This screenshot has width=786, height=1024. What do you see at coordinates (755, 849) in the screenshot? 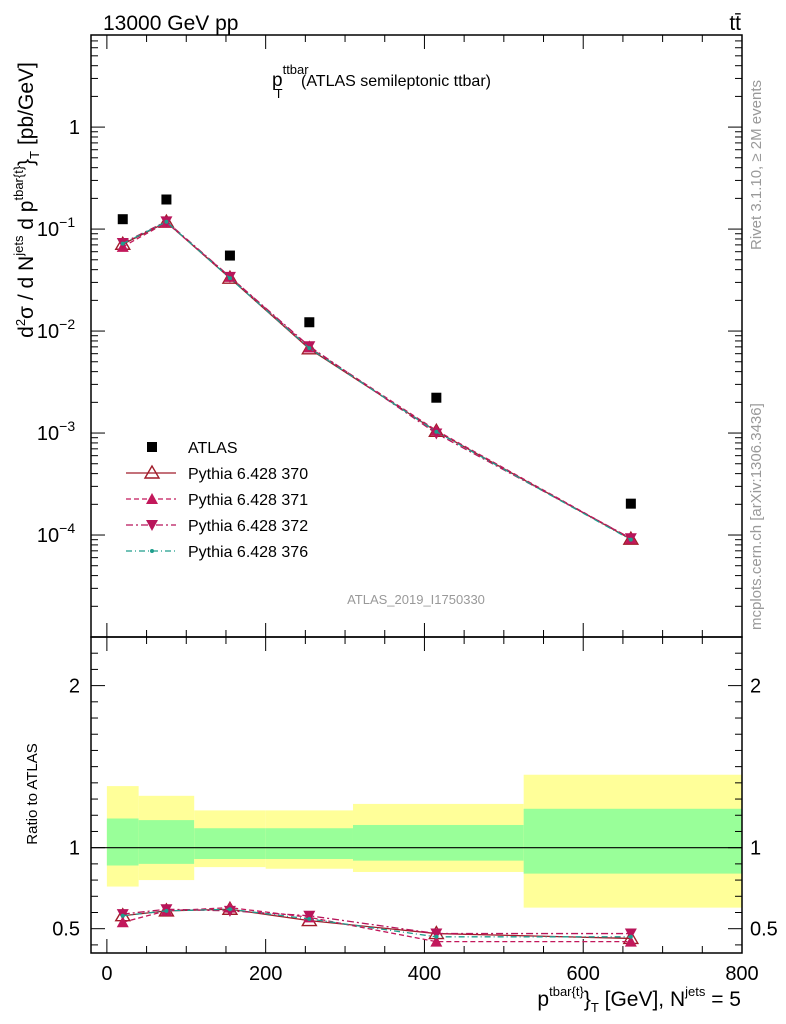
I see `ratio-tick-label-right: 1` at bounding box center [755, 849].